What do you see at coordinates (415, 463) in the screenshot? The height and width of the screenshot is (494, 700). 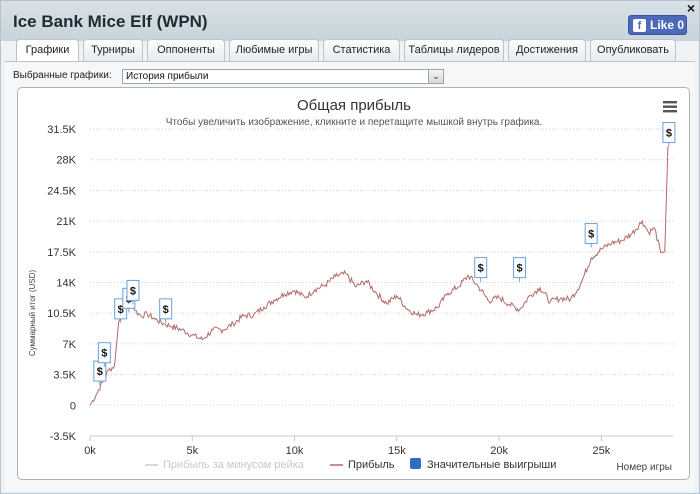 I see `legend-bigwins-swatch` at bounding box center [415, 463].